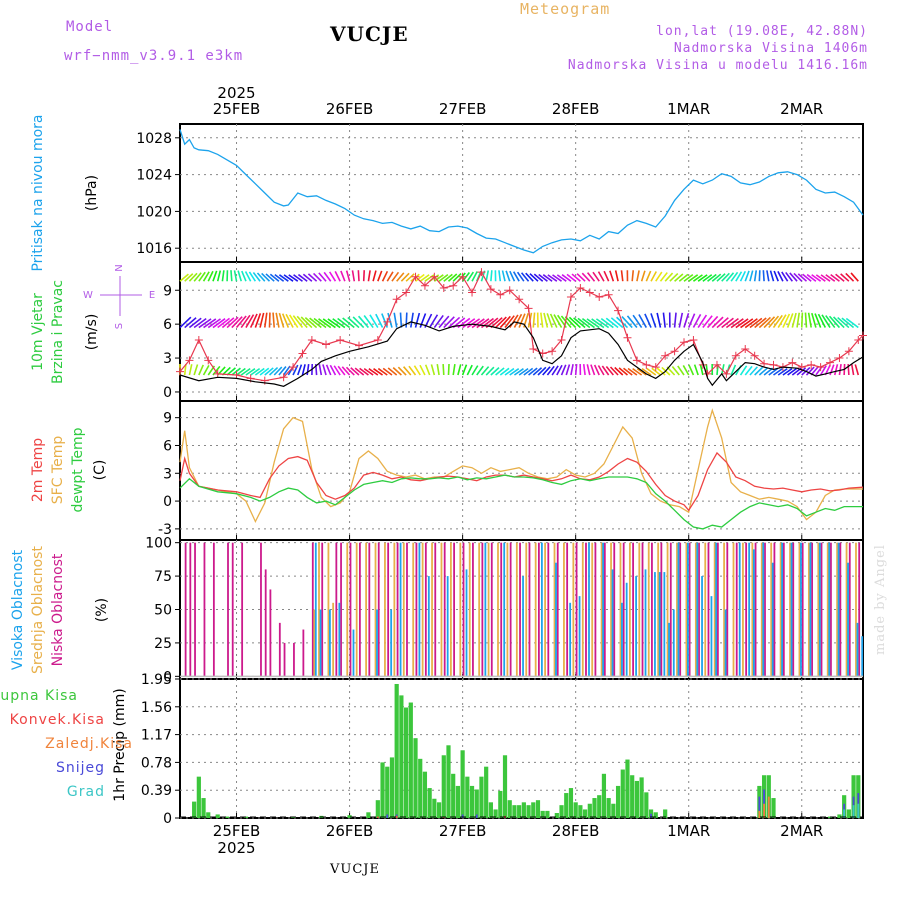  Describe the element at coordinates (717, 65) in the screenshot. I see `model-altitude: Nadmorska Visina u modelu 1416.16m` at that location.